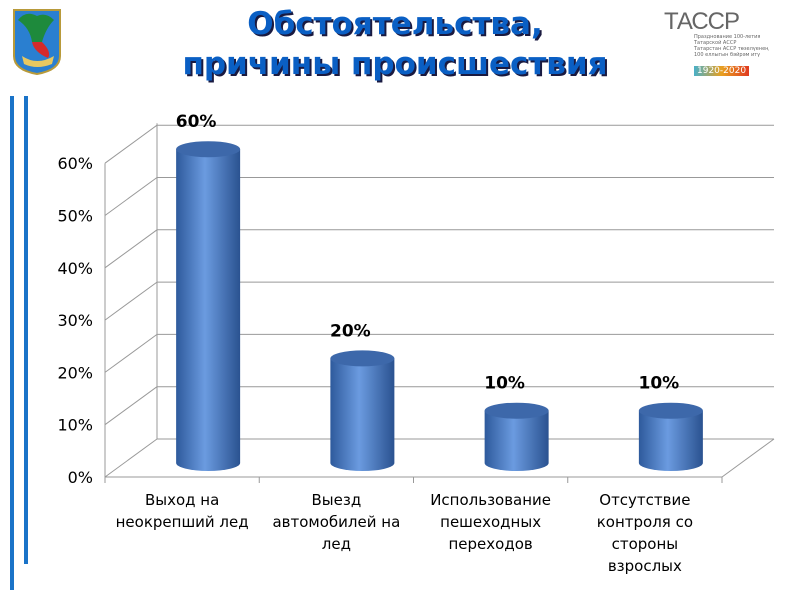  What do you see at coordinates (645, 566) in the screenshot?
I see `x-category-label: взрослых` at bounding box center [645, 566].